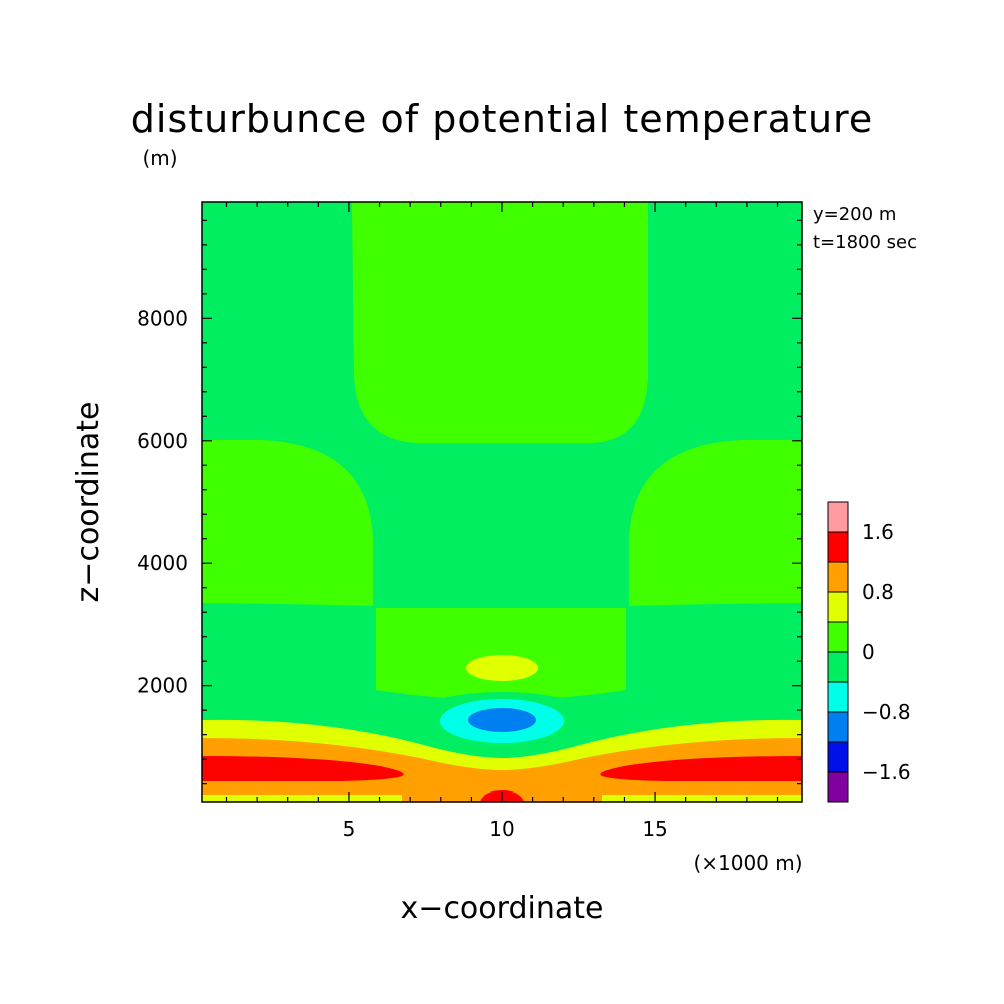  Describe the element at coordinates (162, 441) in the screenshot. I see `y-tick-label: 6000` at that location.